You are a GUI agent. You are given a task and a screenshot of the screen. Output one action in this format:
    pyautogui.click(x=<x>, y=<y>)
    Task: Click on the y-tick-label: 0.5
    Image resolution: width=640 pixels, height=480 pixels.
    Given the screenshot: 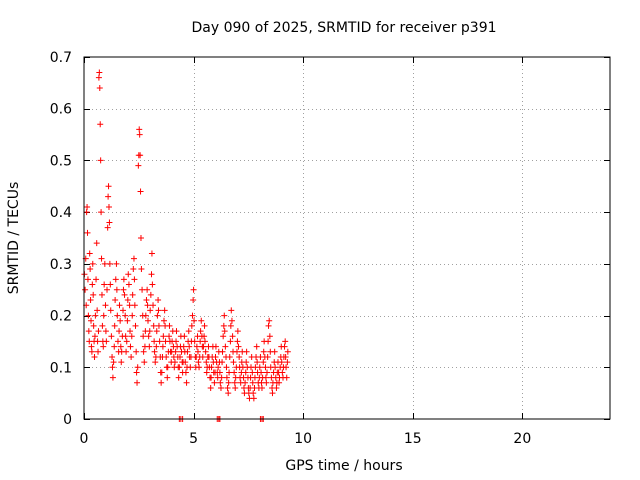 What is the action you would take?
    pyautogui.click(x=61, y=161)
    